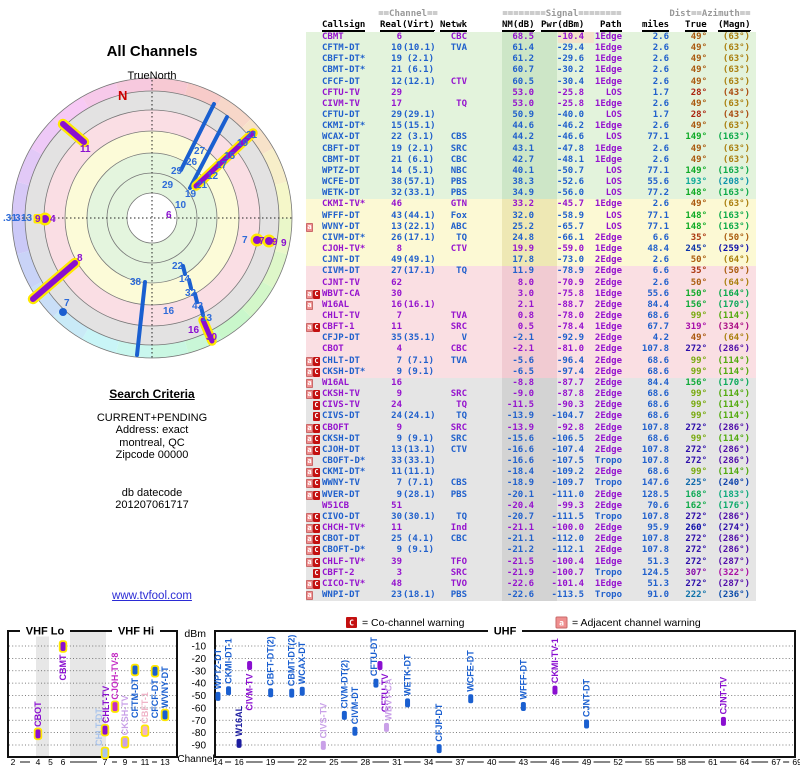 The height and width of the screenshot is (768, 800). I want to click on x-tick-label: 69, so click(796, 762).